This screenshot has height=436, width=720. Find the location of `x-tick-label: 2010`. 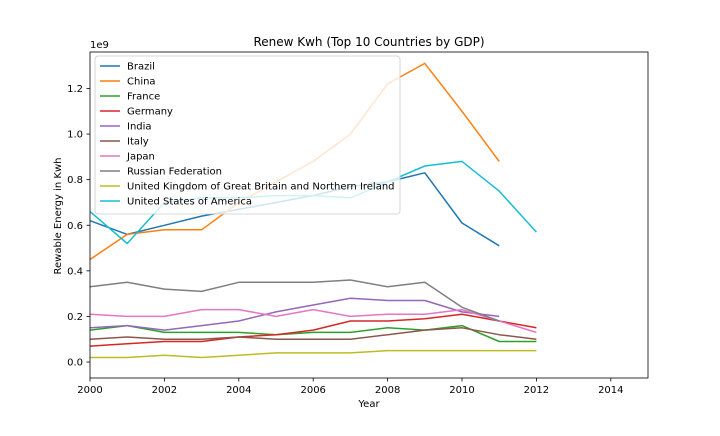

x-tick-label: 2010 is located at coordinates (461, 390).